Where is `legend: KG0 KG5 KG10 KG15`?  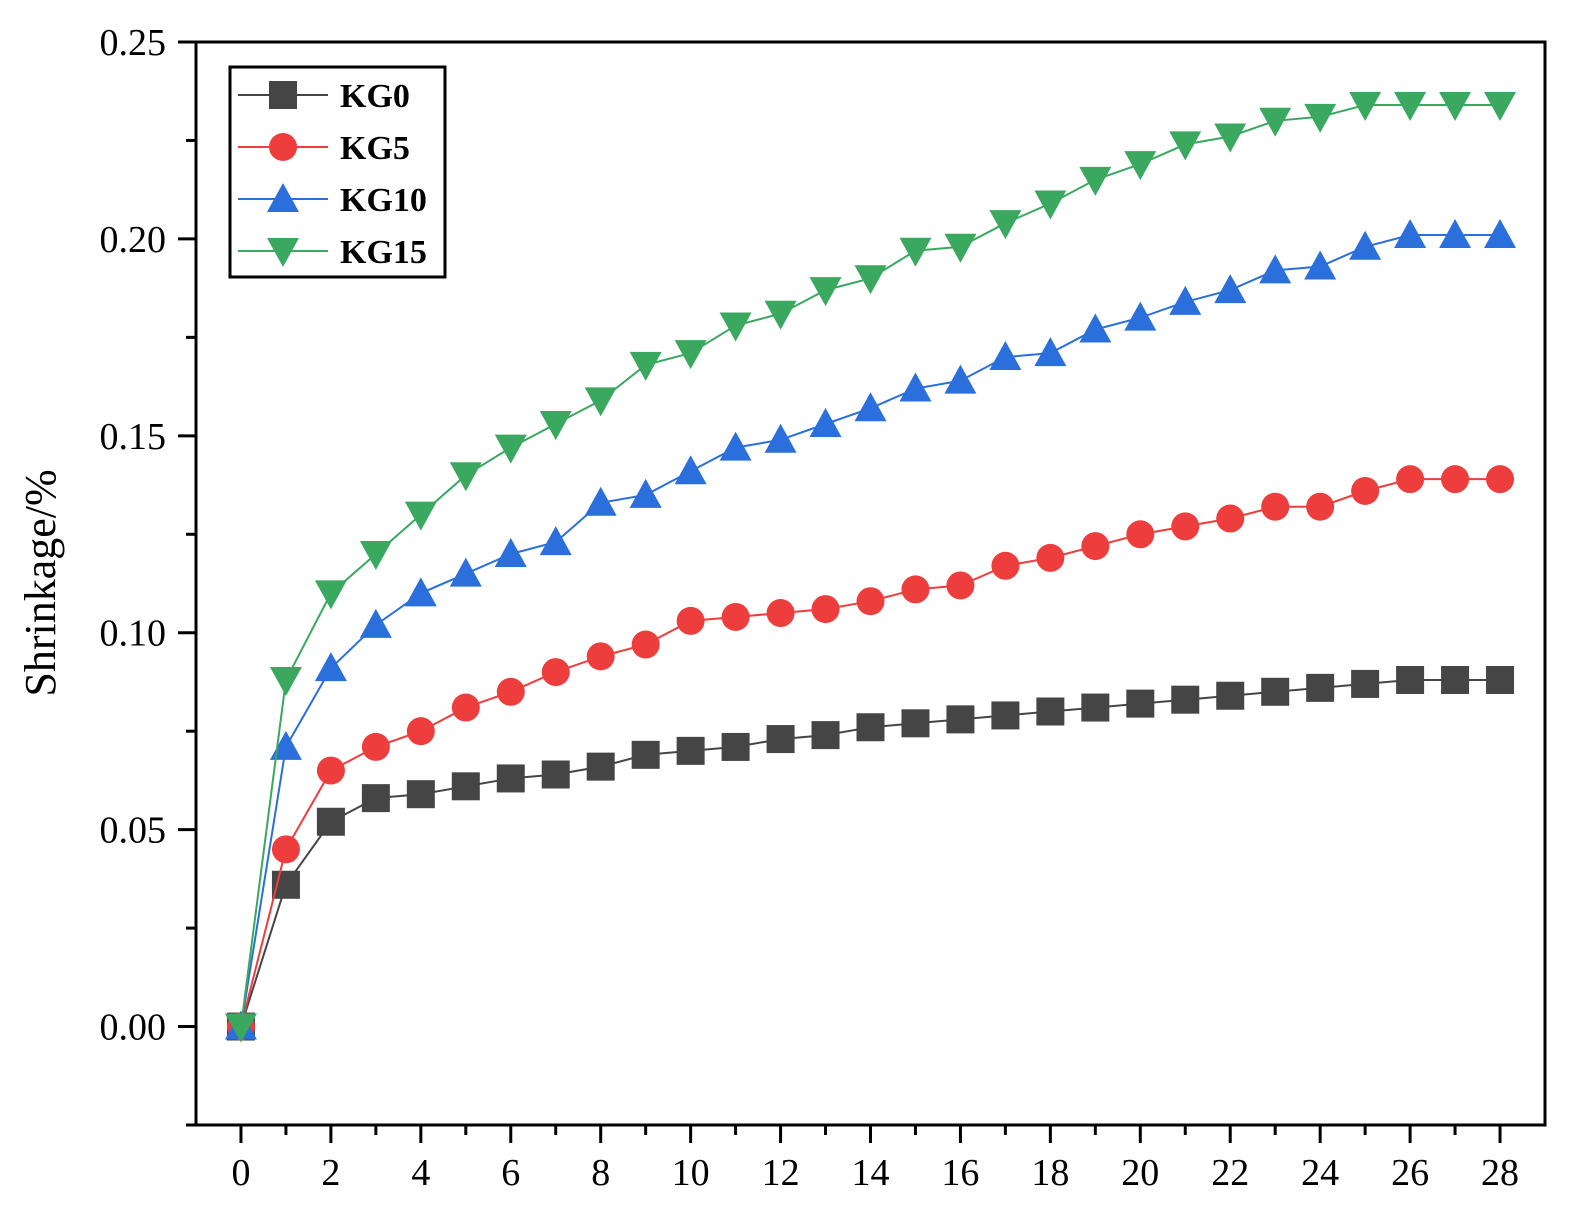
legend: KG0 KG5 KG10 KG15 is located at coordinates (337, 172).